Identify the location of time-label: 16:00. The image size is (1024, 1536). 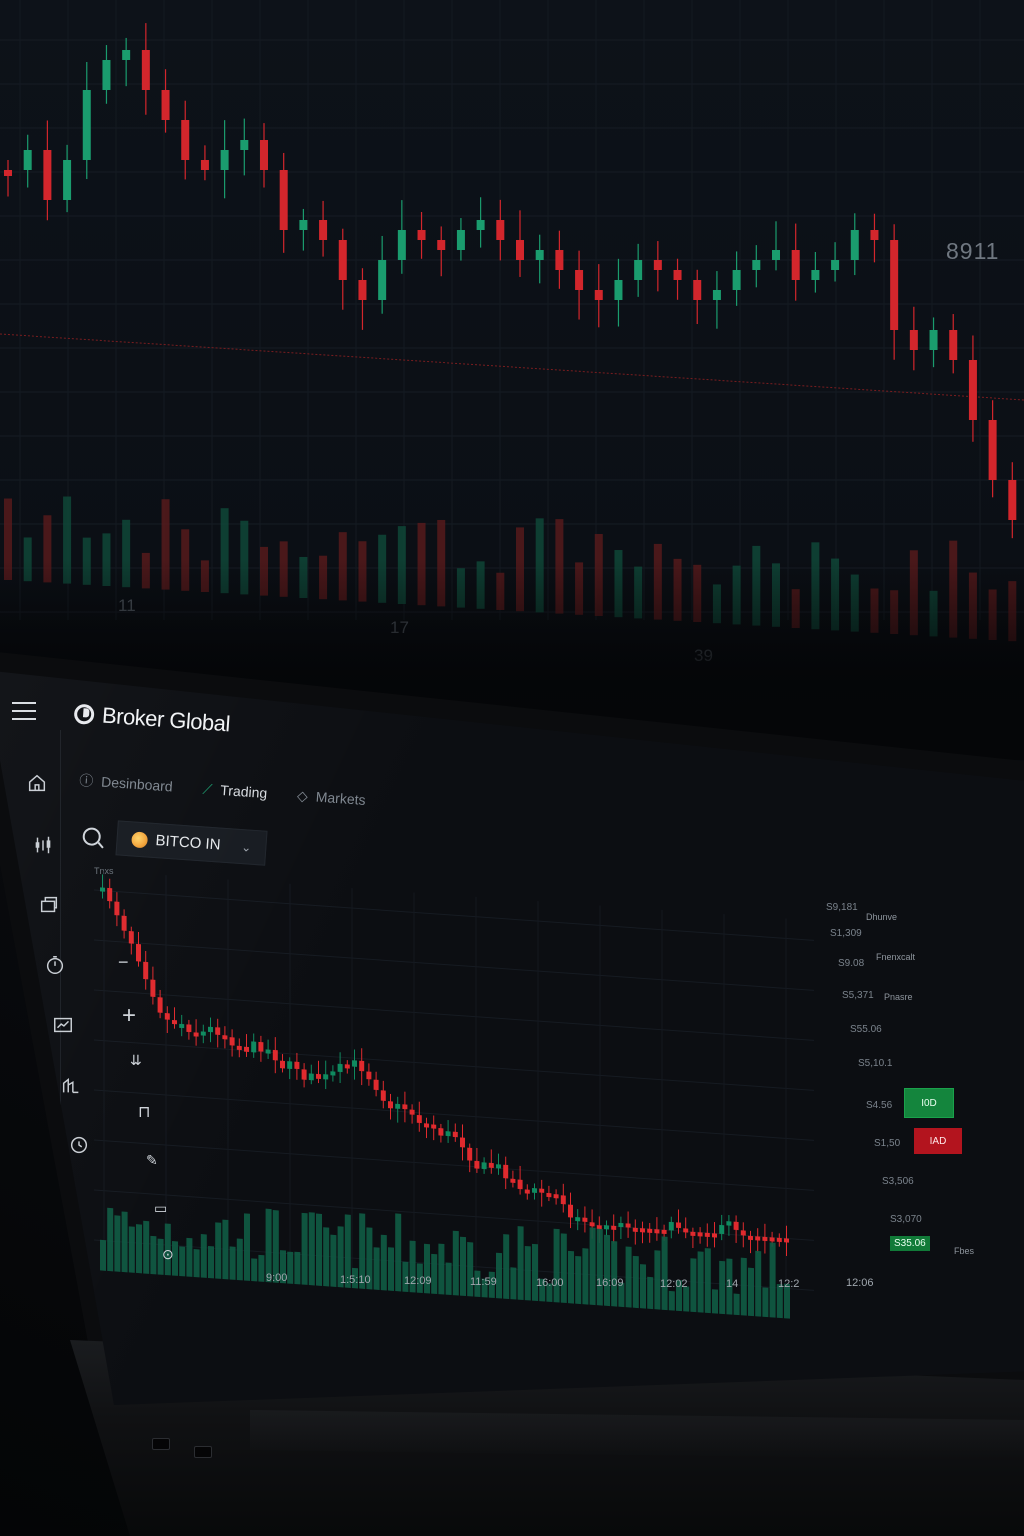
(550, 1283).